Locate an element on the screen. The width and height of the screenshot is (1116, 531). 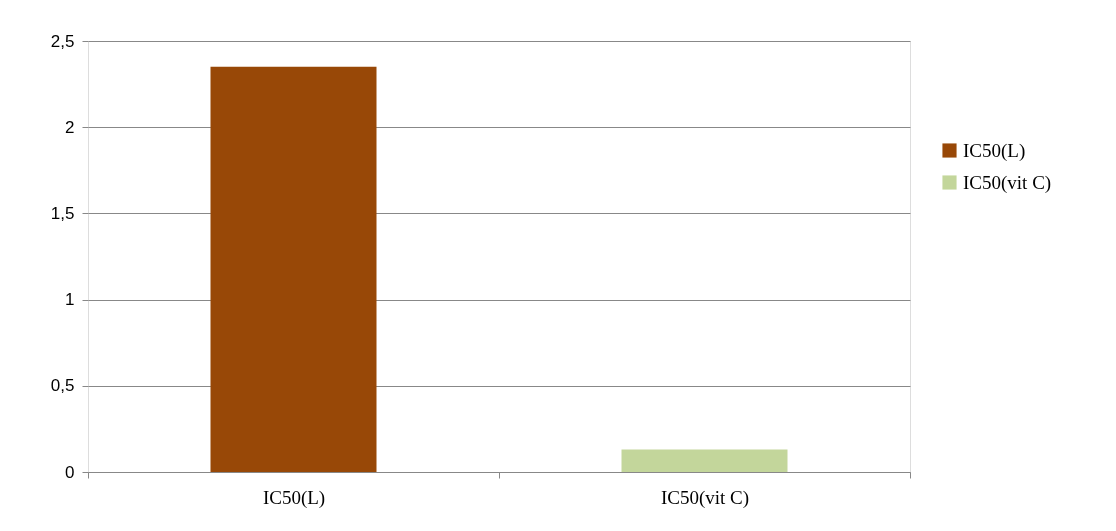
legend-label: IC50(L) is located at coordinates (994, 150).